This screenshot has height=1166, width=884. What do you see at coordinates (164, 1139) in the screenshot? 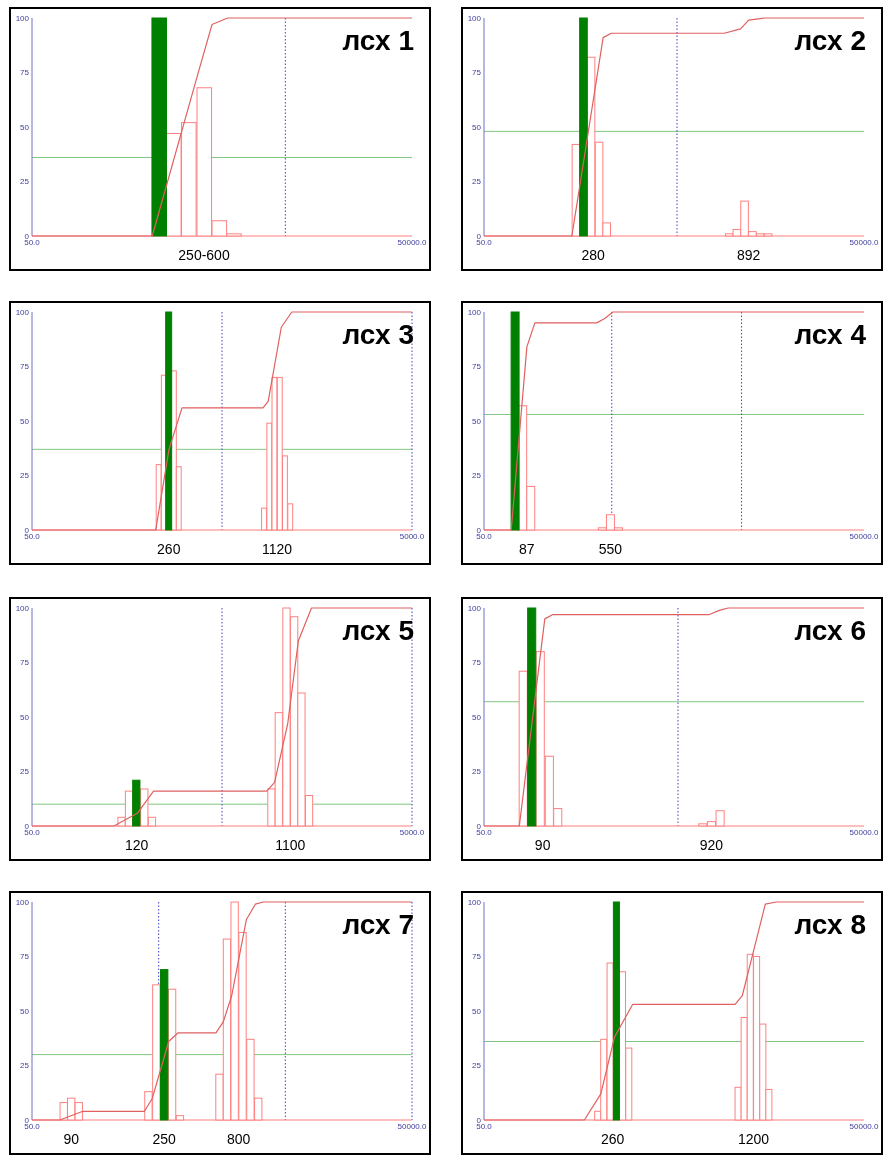
I see `text: 250` at bounding box center [164, 1139].